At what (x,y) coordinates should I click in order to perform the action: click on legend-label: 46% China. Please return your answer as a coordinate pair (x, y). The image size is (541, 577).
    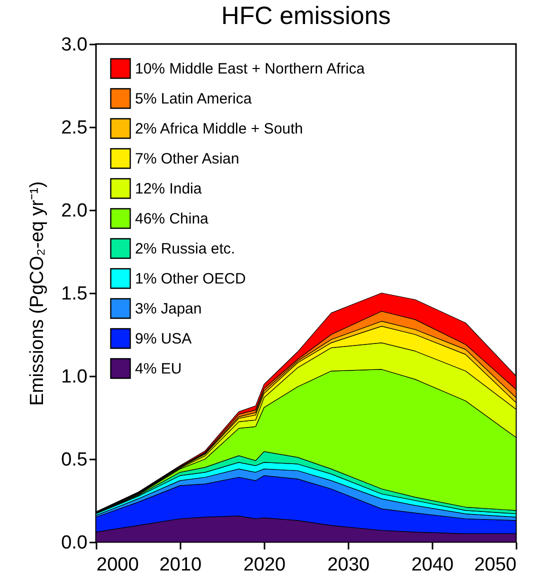
    Looking at the image, I should click on (172, 219).